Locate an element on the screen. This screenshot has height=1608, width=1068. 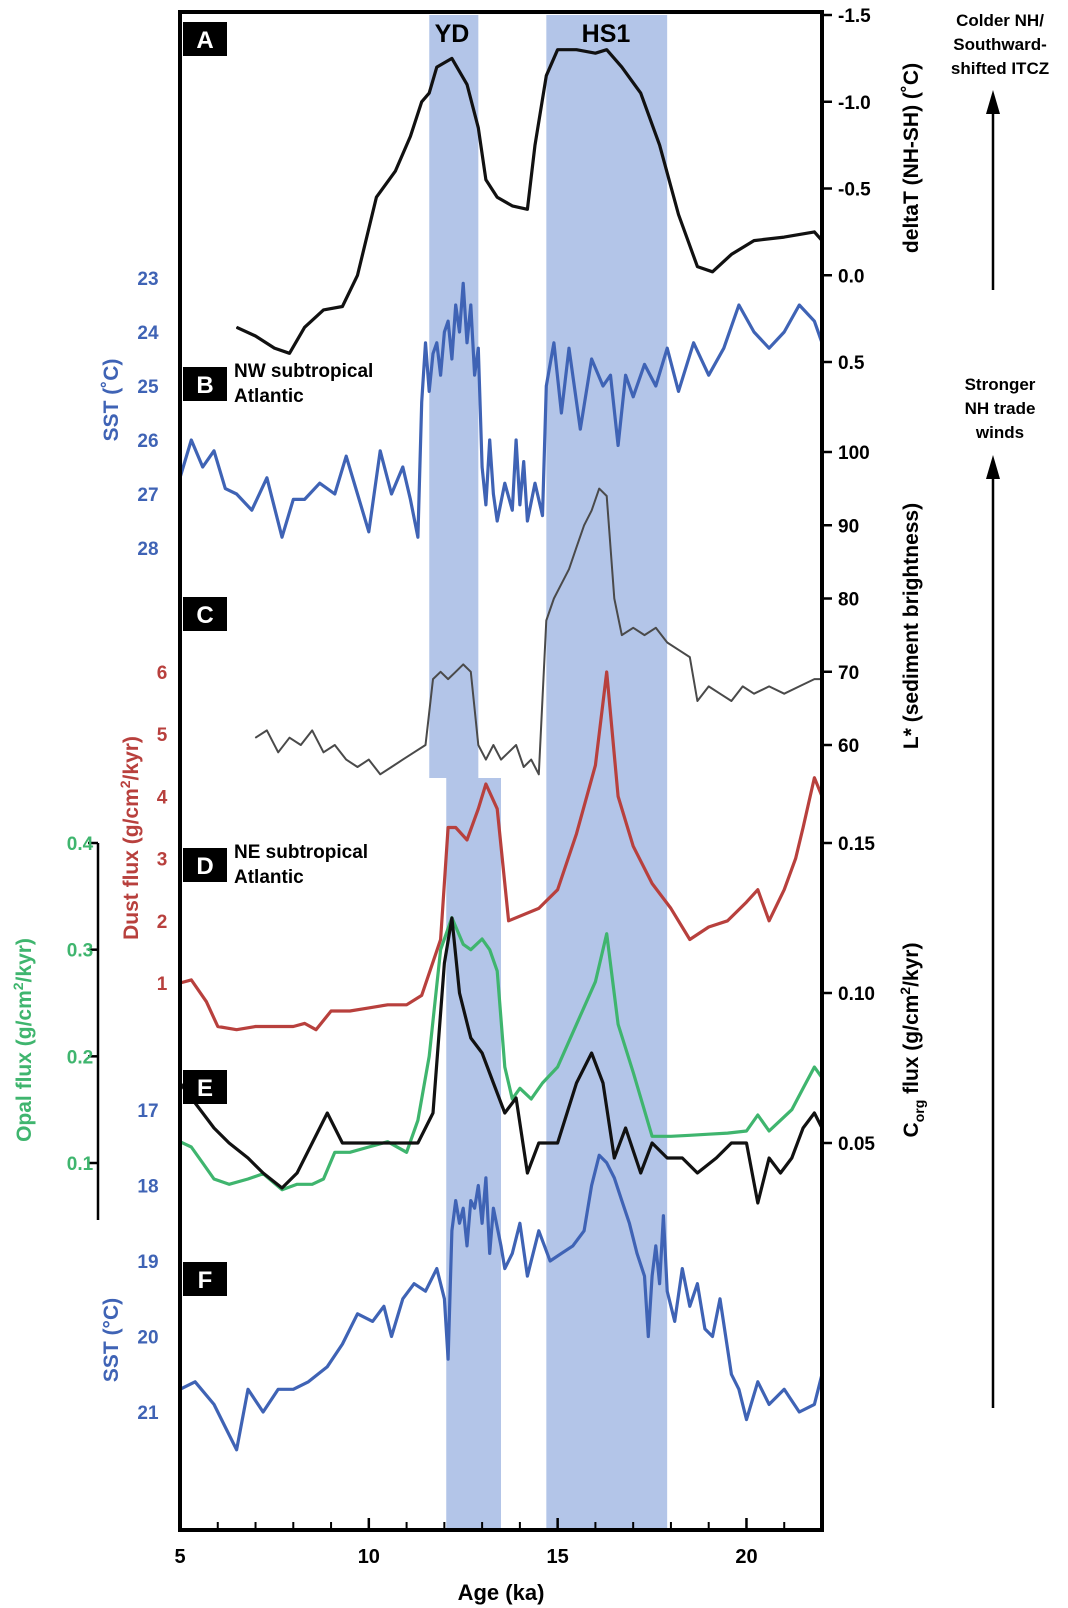
tick-label-dust-2: 3 is located at coordinates (162, 860).